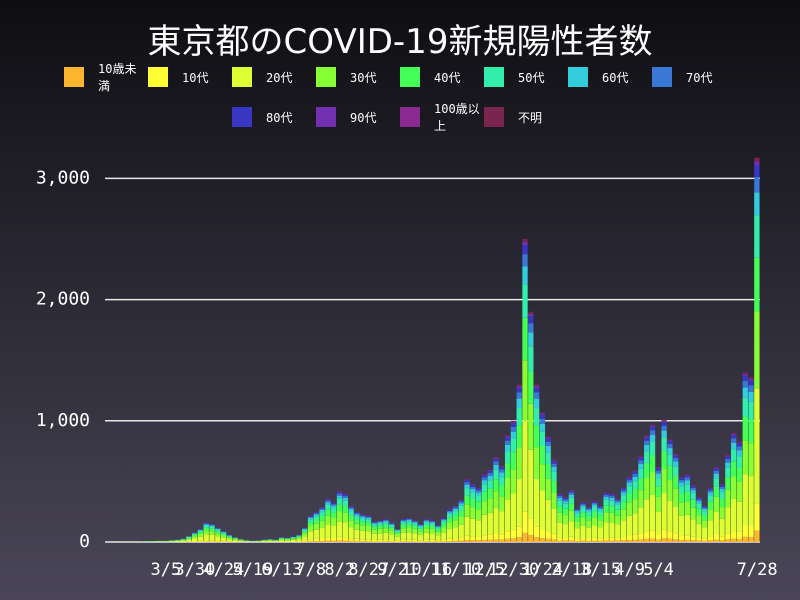 The image size is (800, 600). I want to click on x-tick-label: 5/4, so click(658, 570).